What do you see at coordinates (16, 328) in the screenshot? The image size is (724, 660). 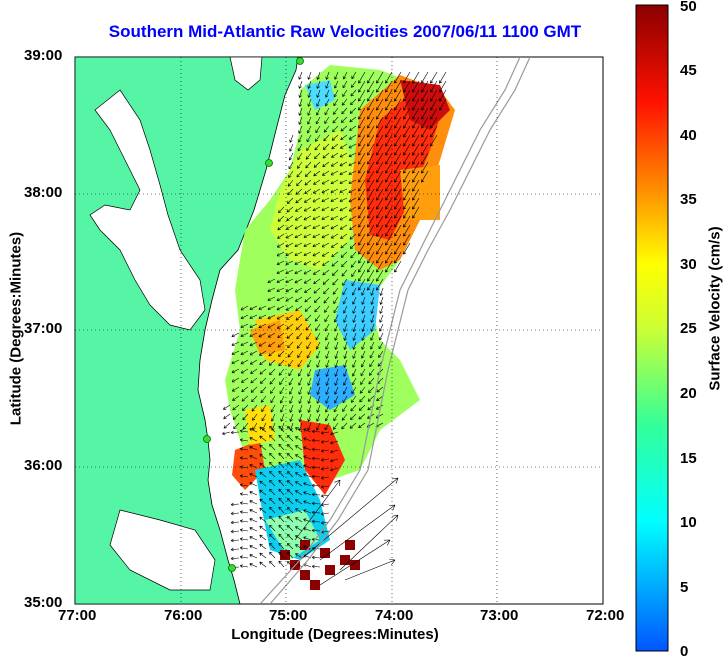 I see `y-axis-label: Latitude (Degrees:Minutes)` at bounding box center [16, 328].